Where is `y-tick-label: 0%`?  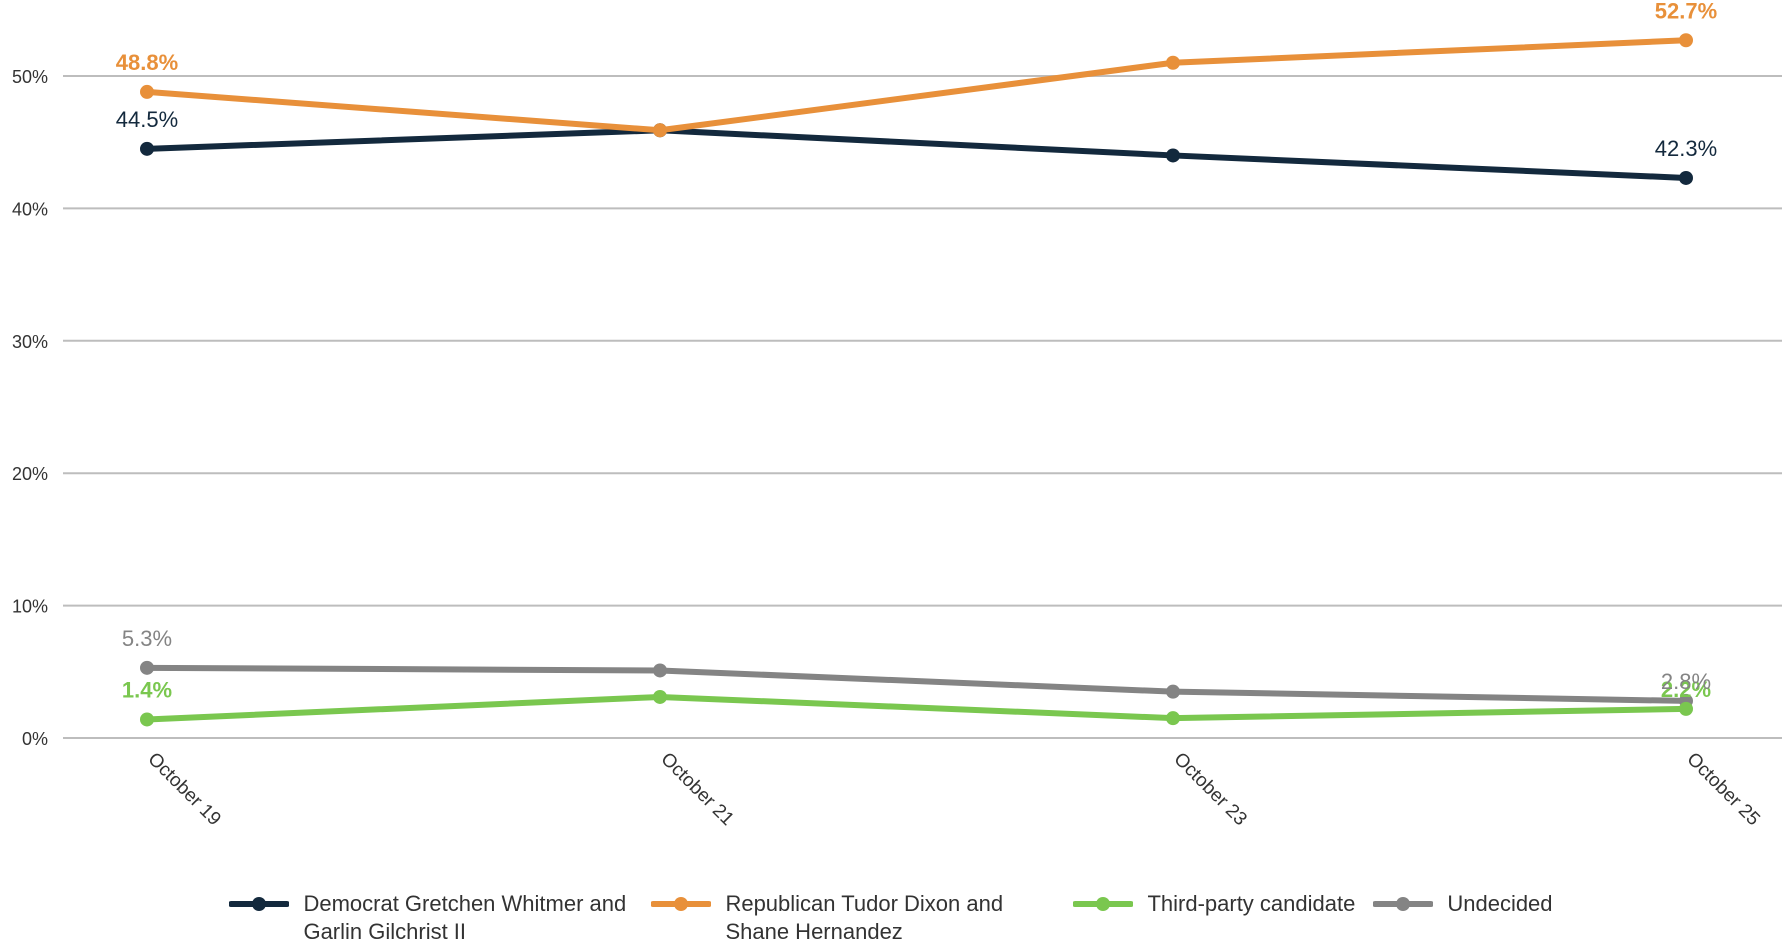
y-tick-label: 0% is located at coordinates (35, 739).